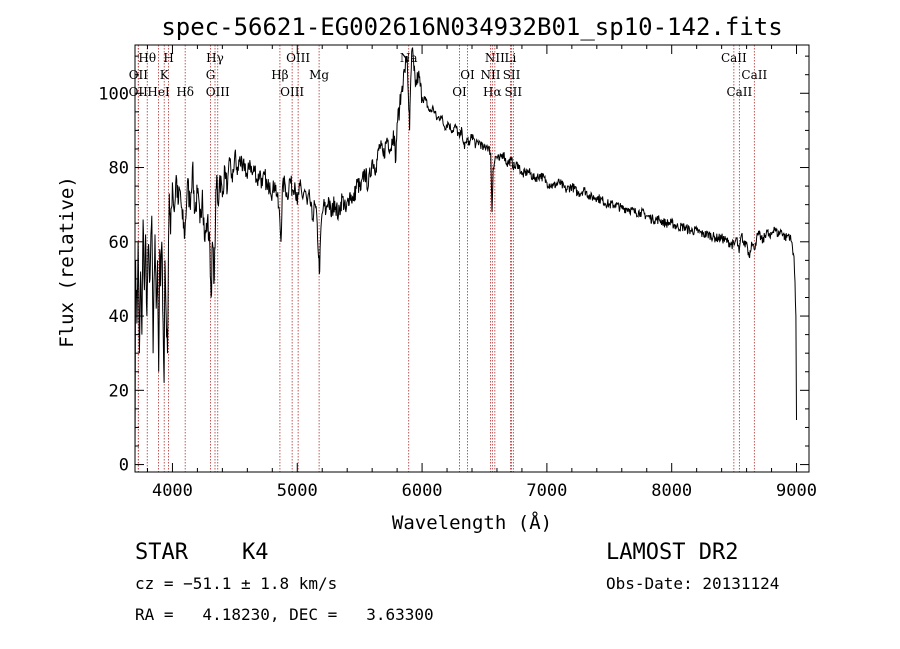 This screenshot has width=900, height=649. Describe the element at coordinates (119, 169) in the screenshot. I see `y-tick-label: 80` at that location.